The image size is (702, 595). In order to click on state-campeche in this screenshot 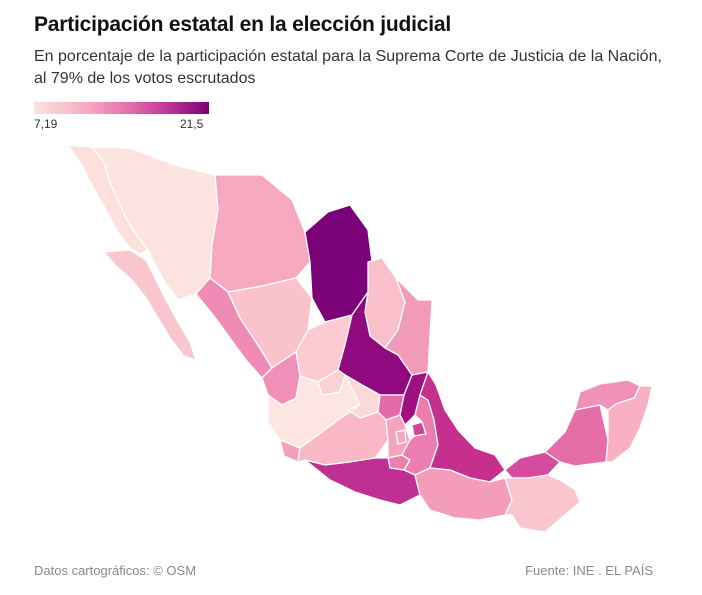, I will do `click(576, 435)`.